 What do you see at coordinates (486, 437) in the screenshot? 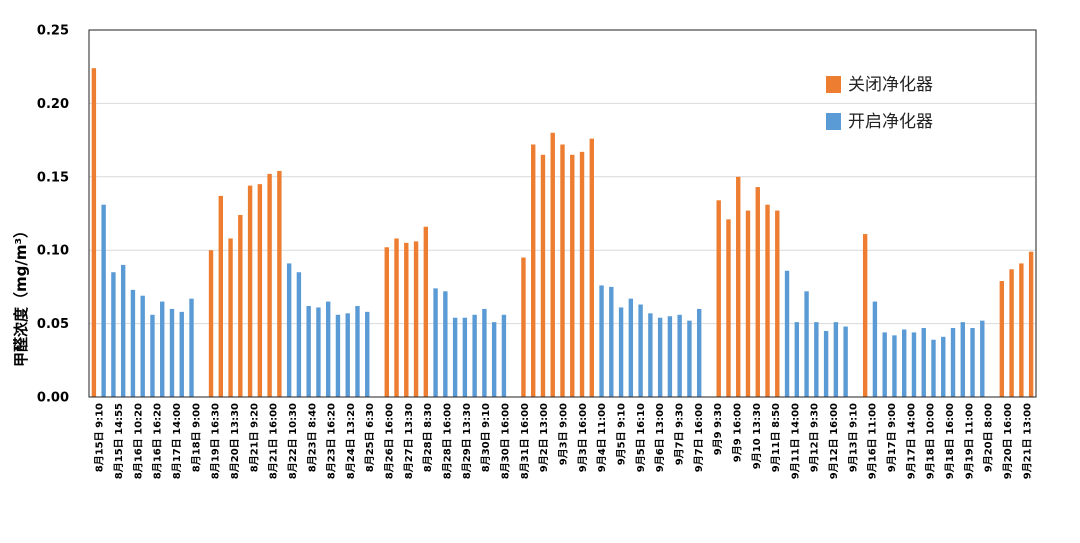
I see `x-tick-label: 8月30日 9:10` at bounding box center [486, 437].